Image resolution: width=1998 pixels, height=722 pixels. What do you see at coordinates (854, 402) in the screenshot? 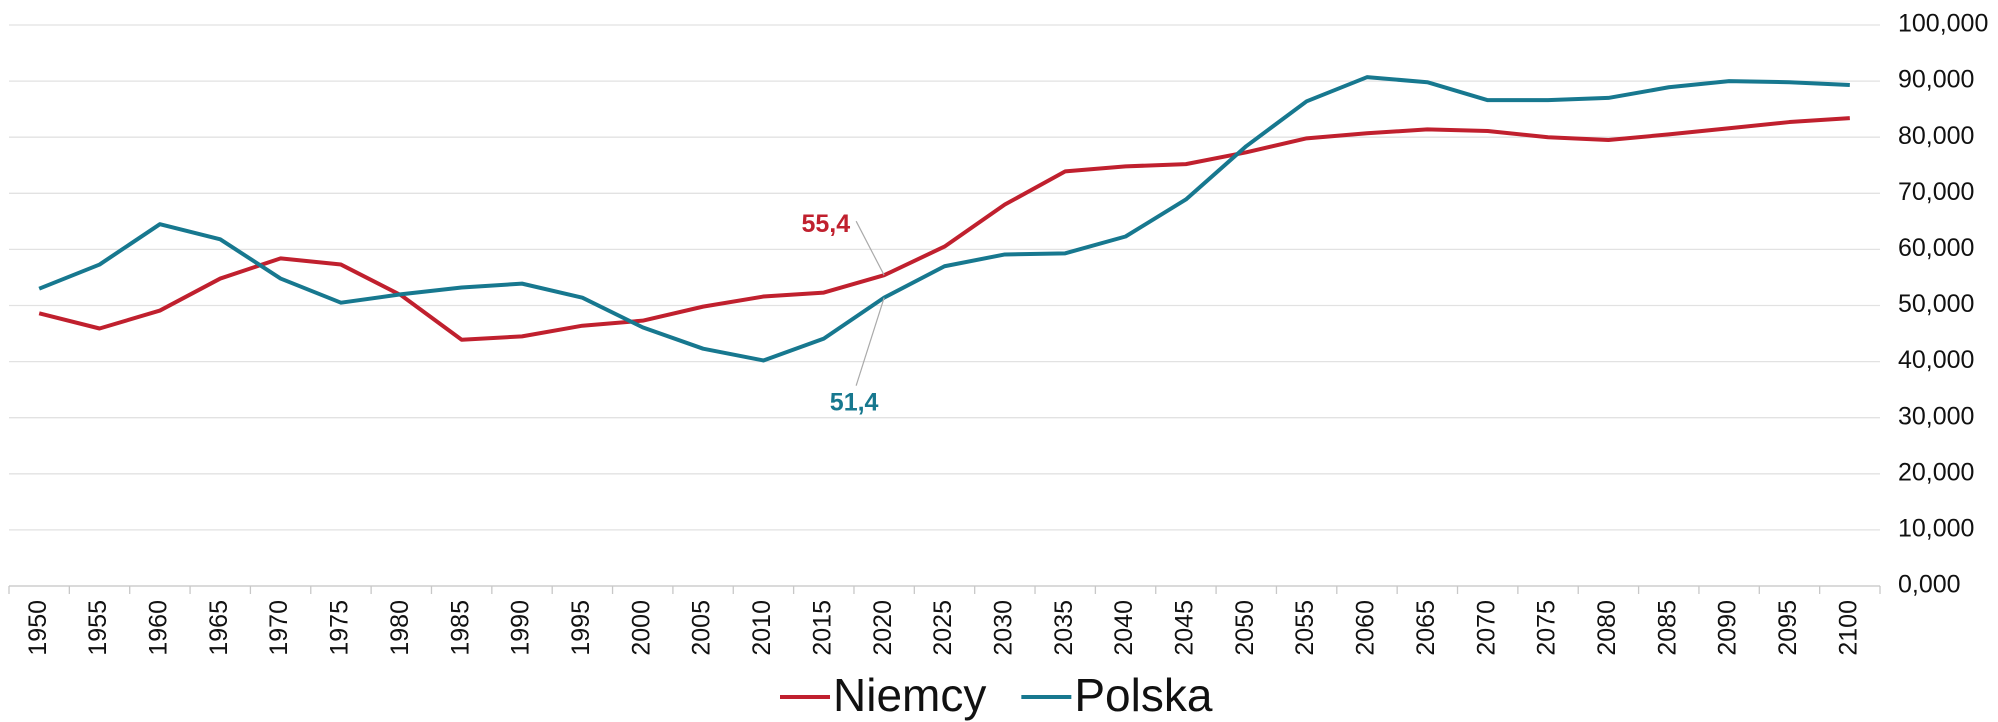
I see `data-label: 51,4` at bounding box center [854, 402].